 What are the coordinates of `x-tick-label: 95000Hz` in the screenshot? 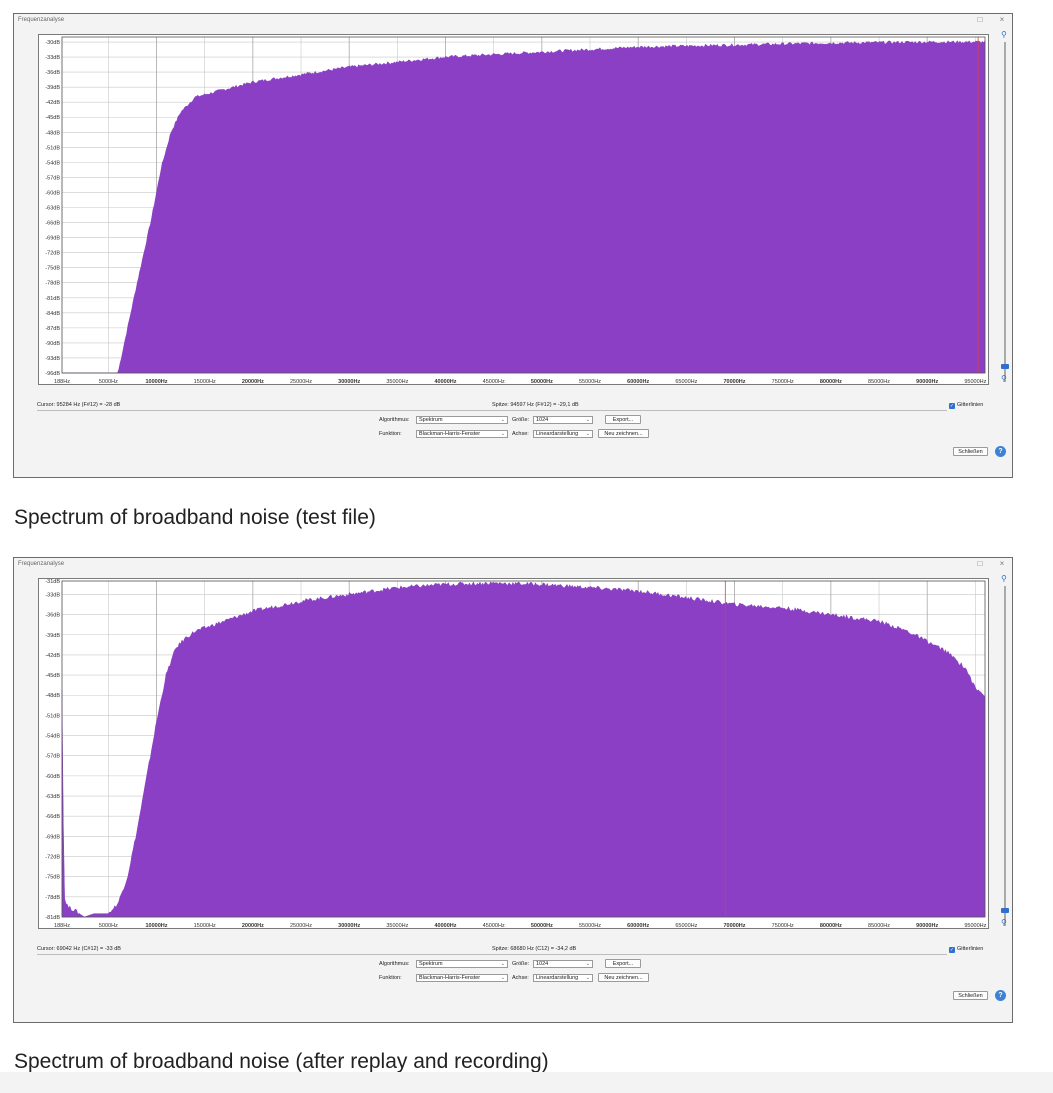 It's located at (975, 926).